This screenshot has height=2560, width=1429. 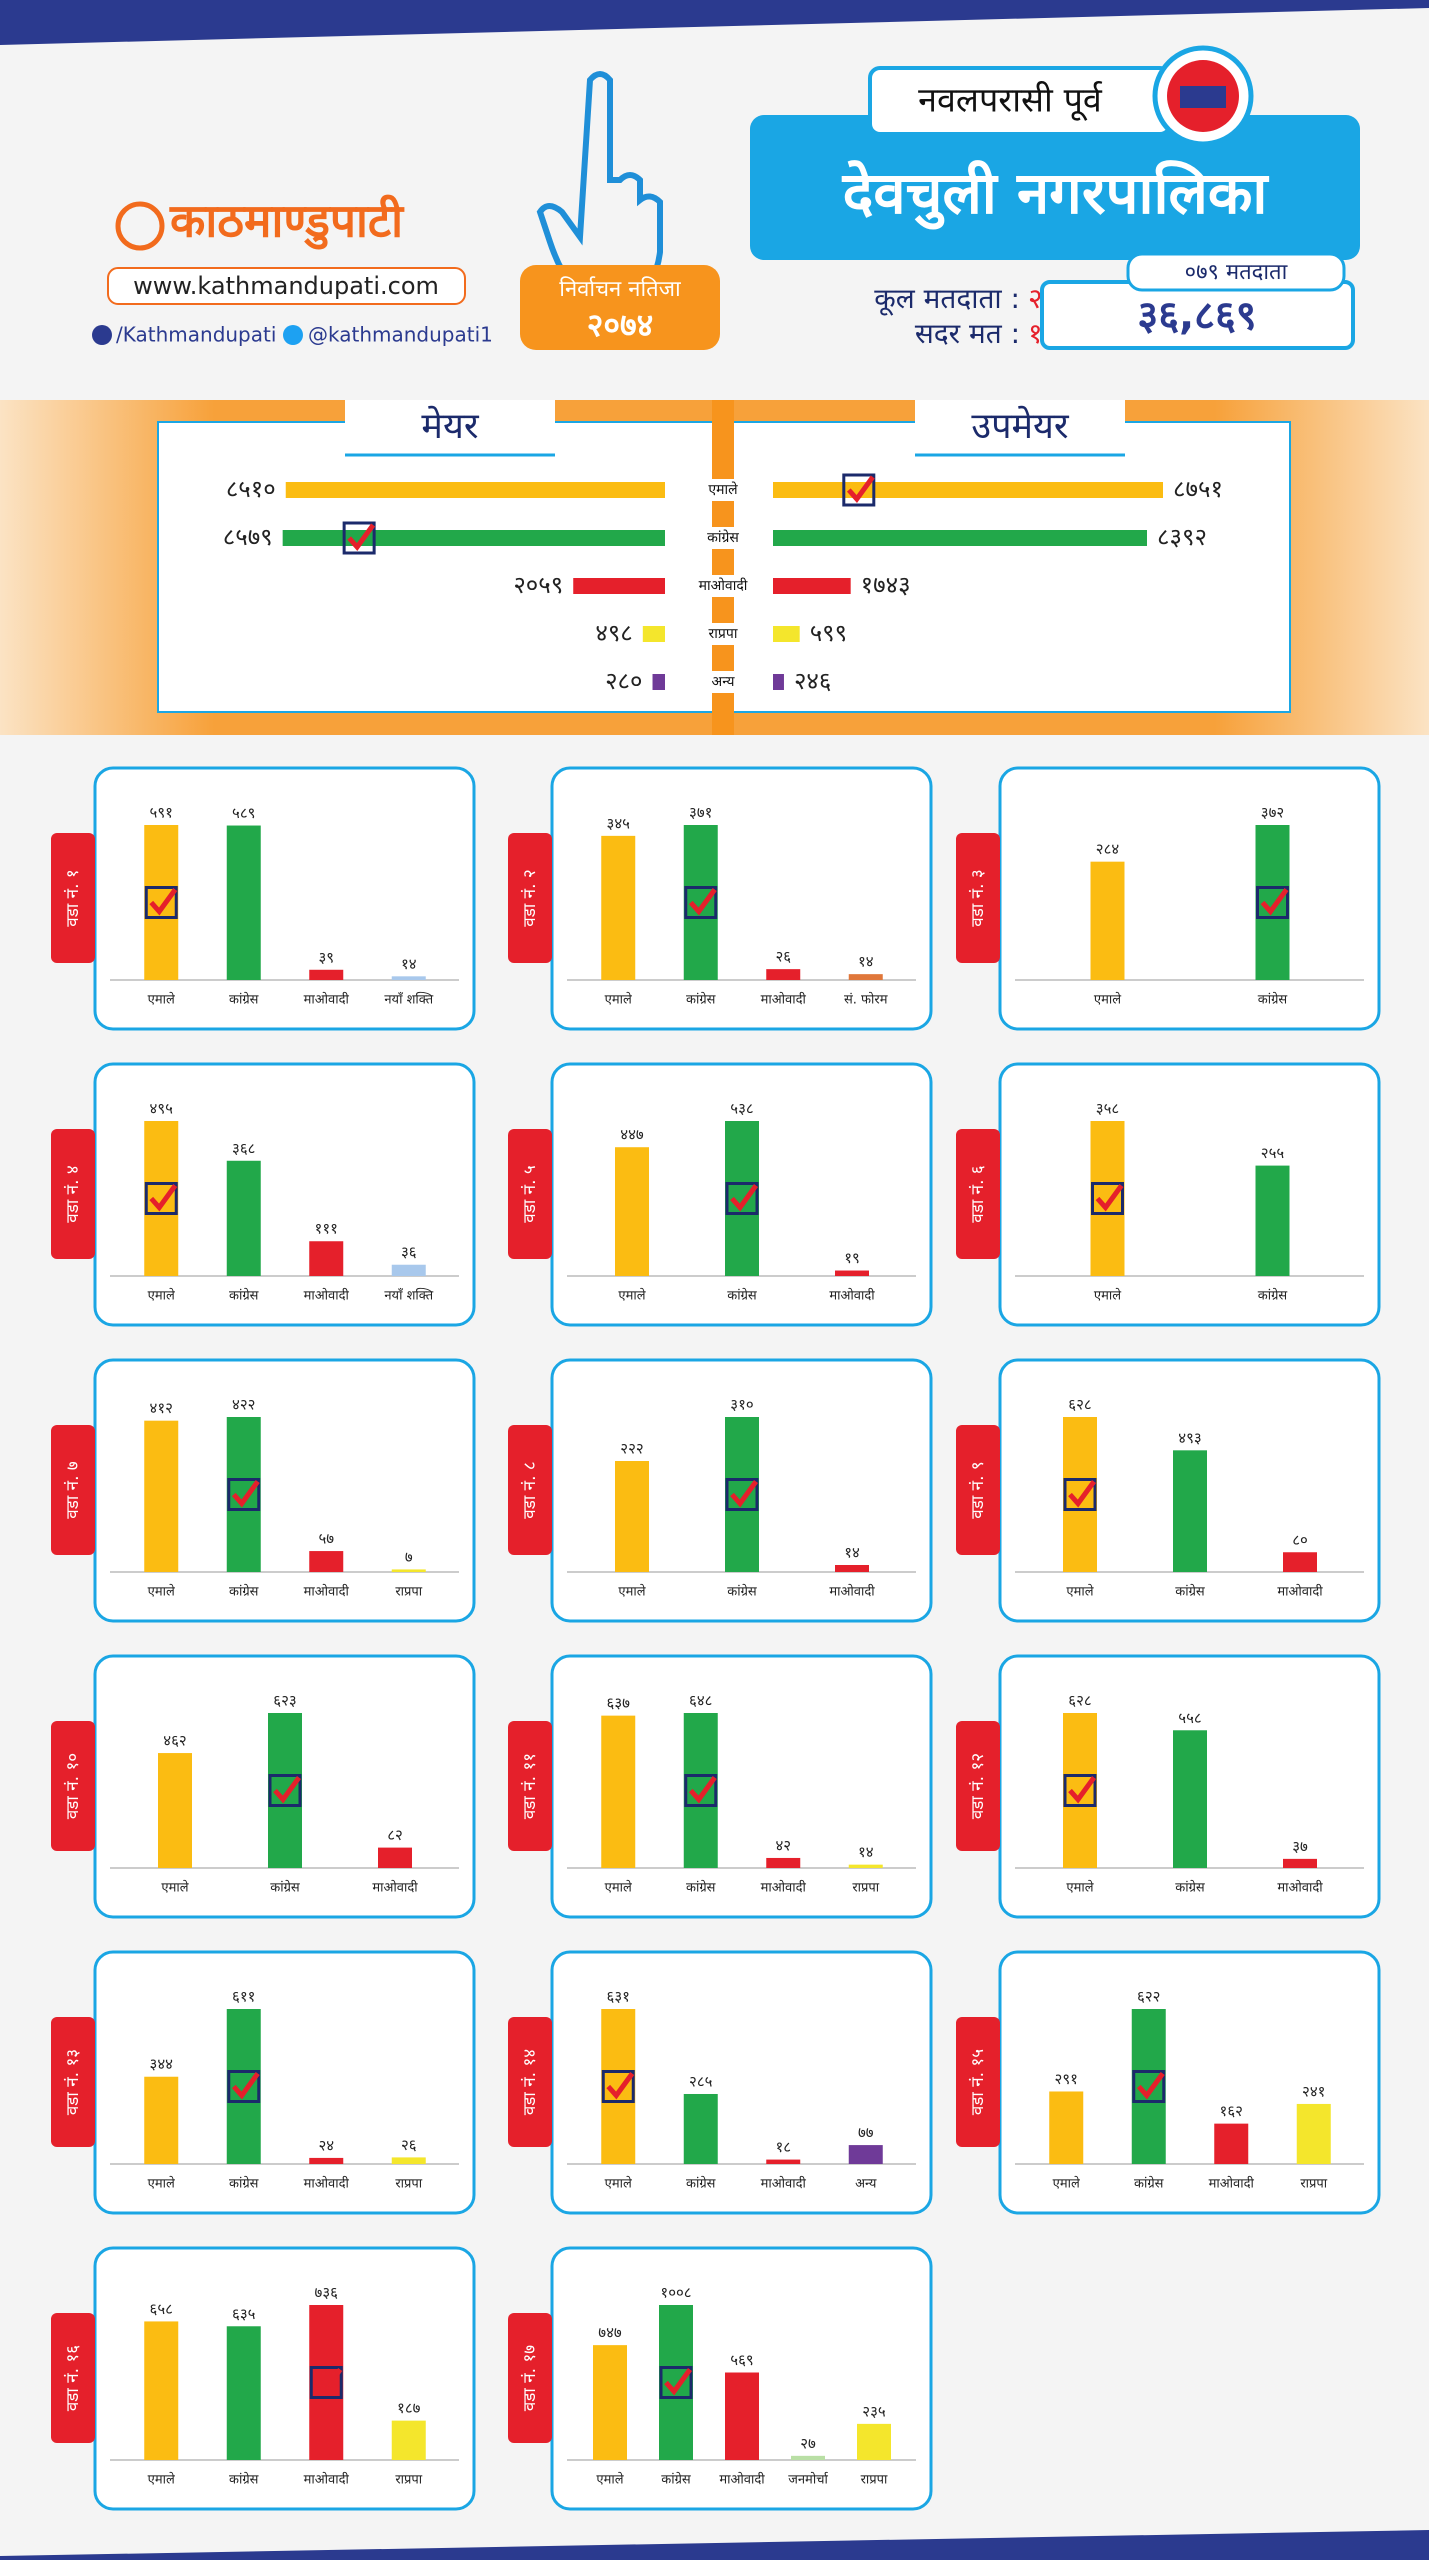 What do you see at coordinates (408, 1592) in the screenshot?
I see `category-label: राप्रपा` at bounding box center [408, 1592].